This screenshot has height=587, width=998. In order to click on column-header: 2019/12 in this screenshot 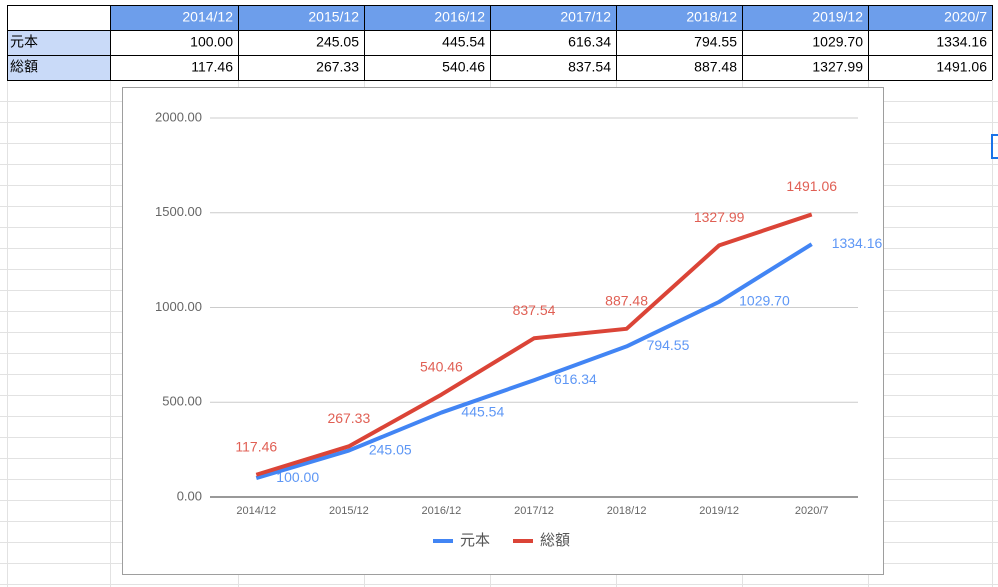, I will do `click(837, 17)`.